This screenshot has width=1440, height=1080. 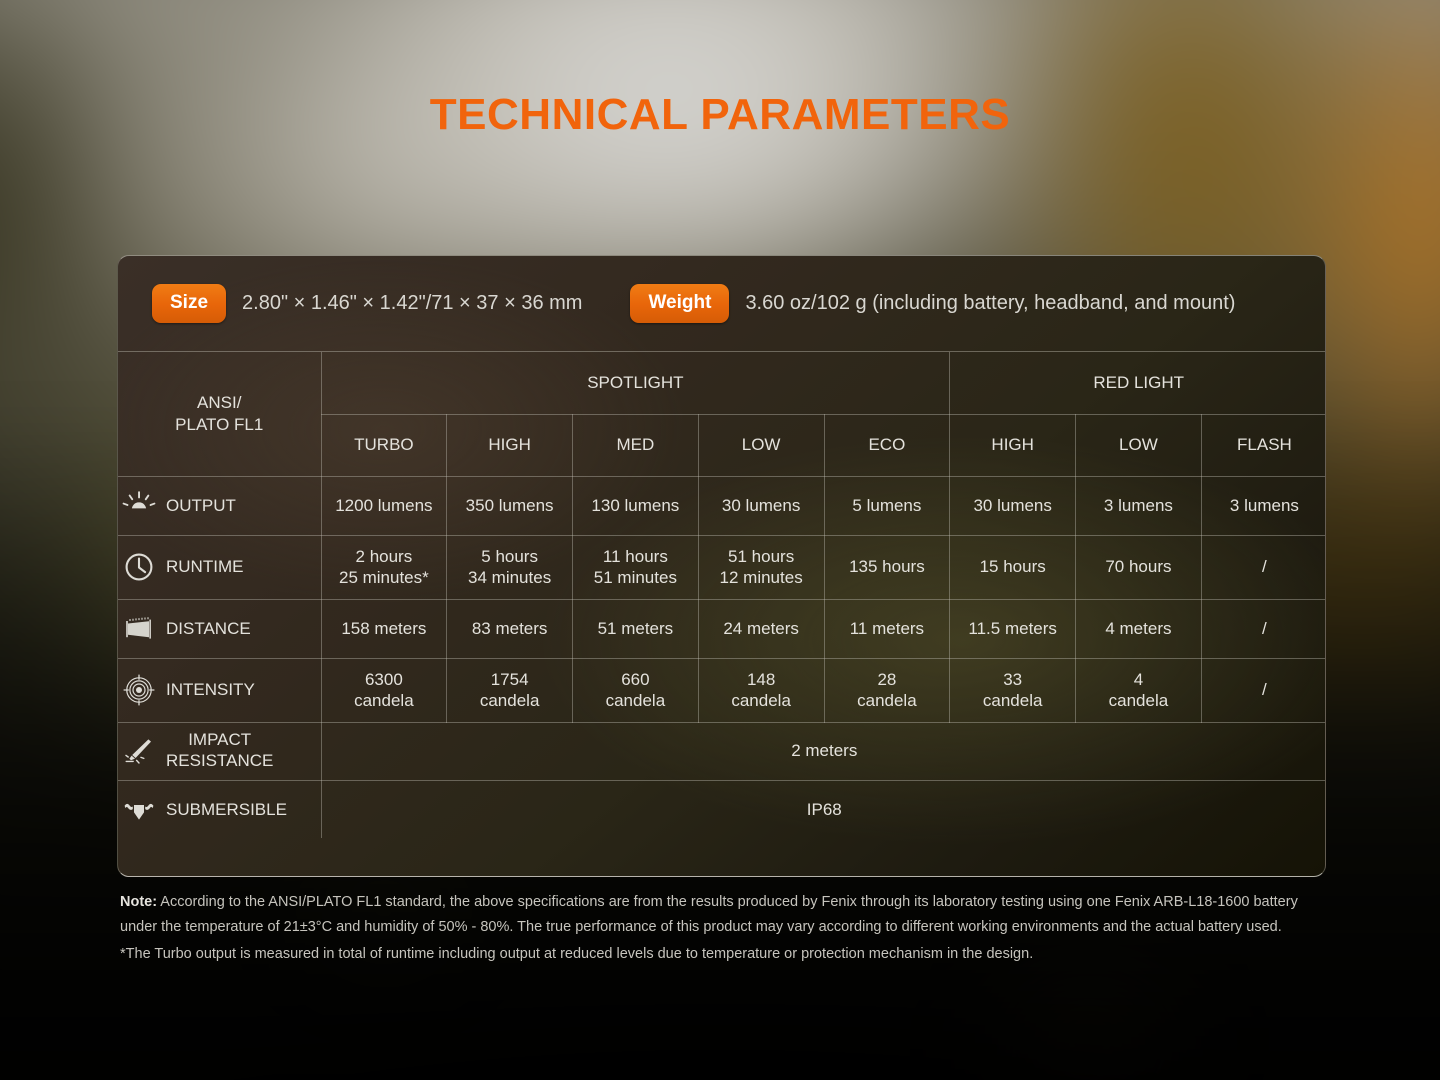 I want to click on group-header-red-light: RED LIGHT, so click(x=1137, y=383).